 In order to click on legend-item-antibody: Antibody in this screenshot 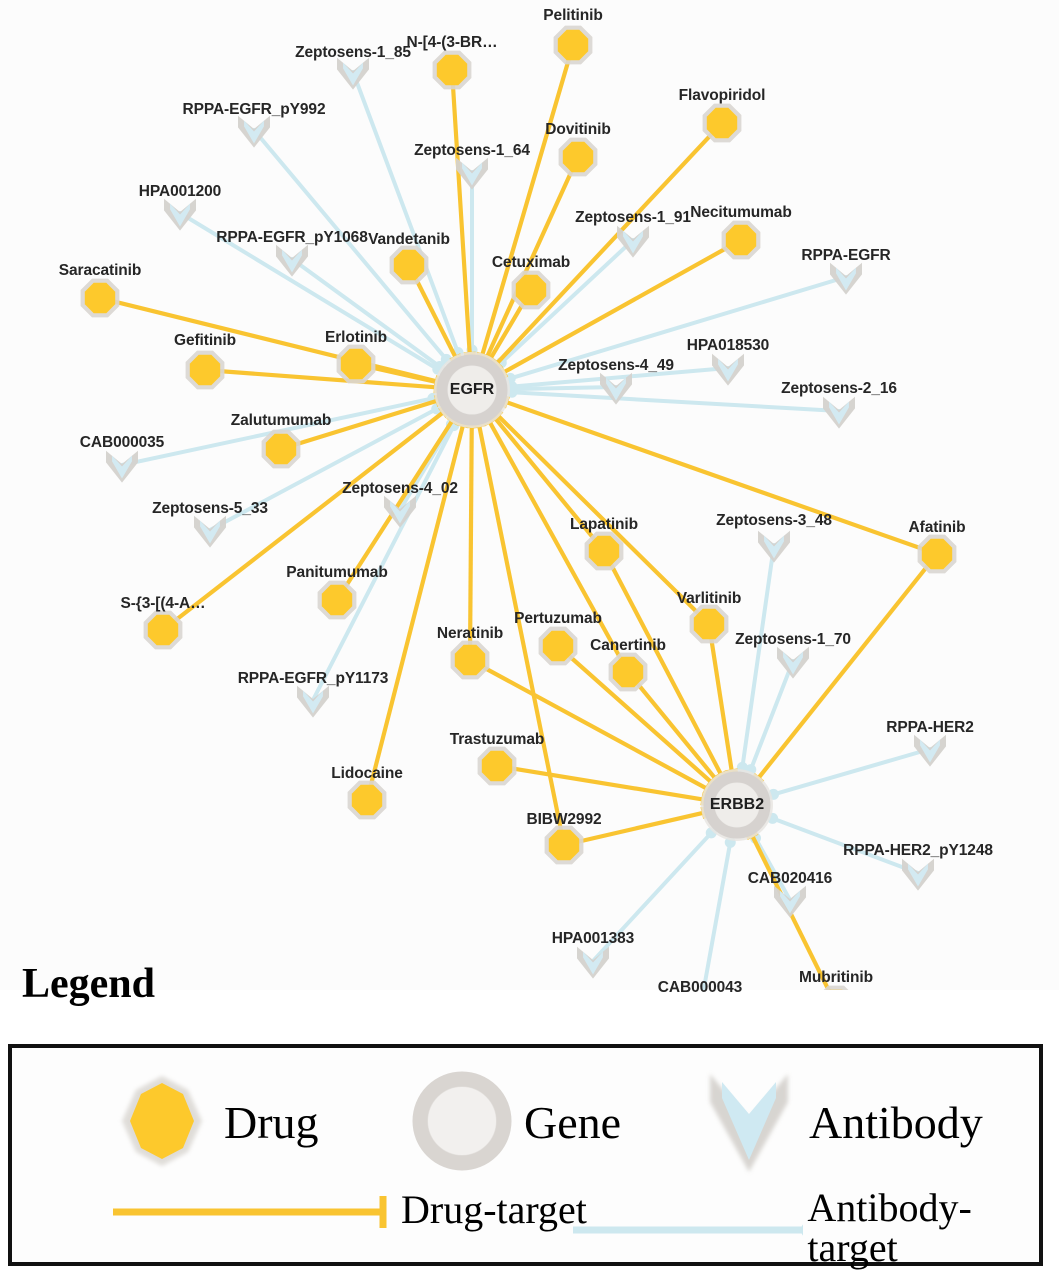, I will do `click(842, 1123)`.